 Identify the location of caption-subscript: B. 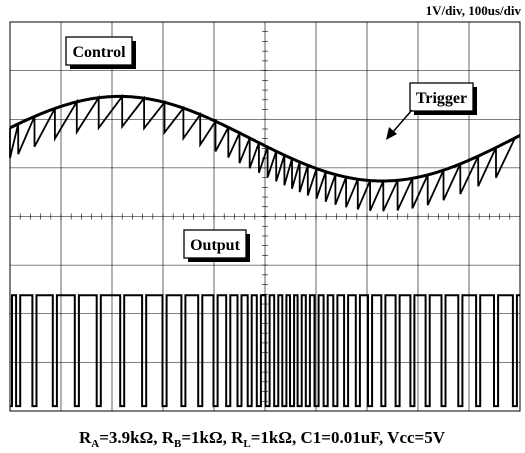
(178, 444).